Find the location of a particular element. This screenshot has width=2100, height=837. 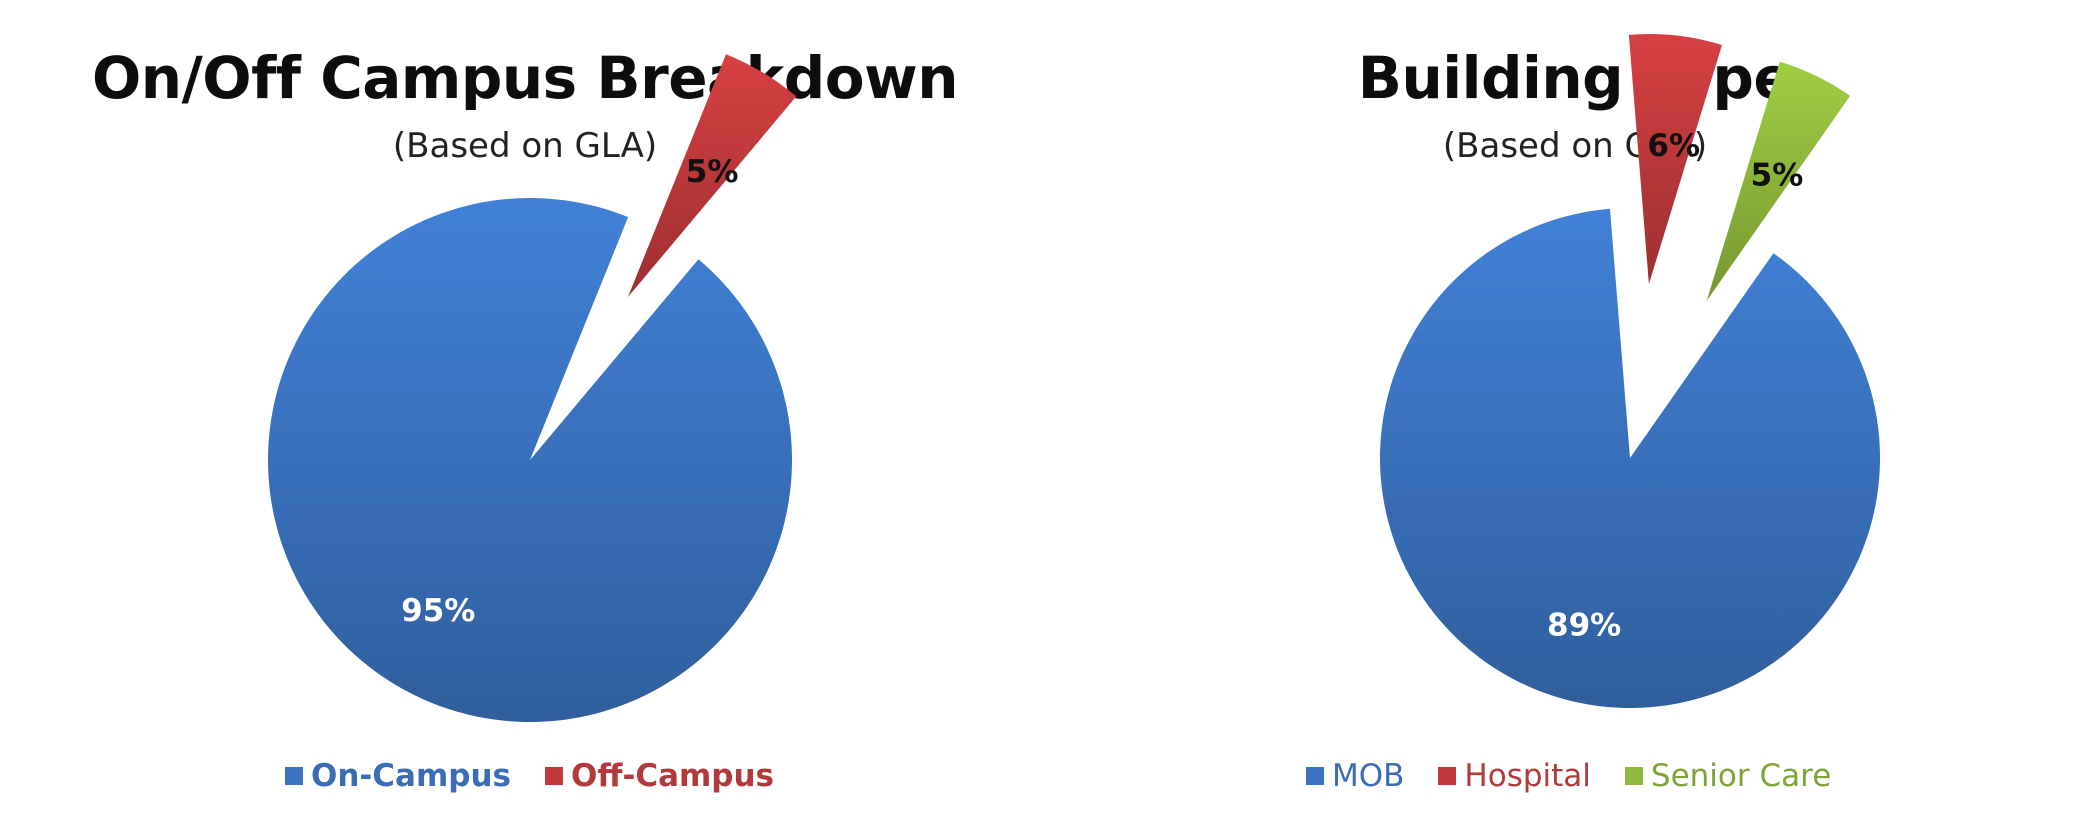

legend-label: Hospital is located at coordinates (1527, 776).